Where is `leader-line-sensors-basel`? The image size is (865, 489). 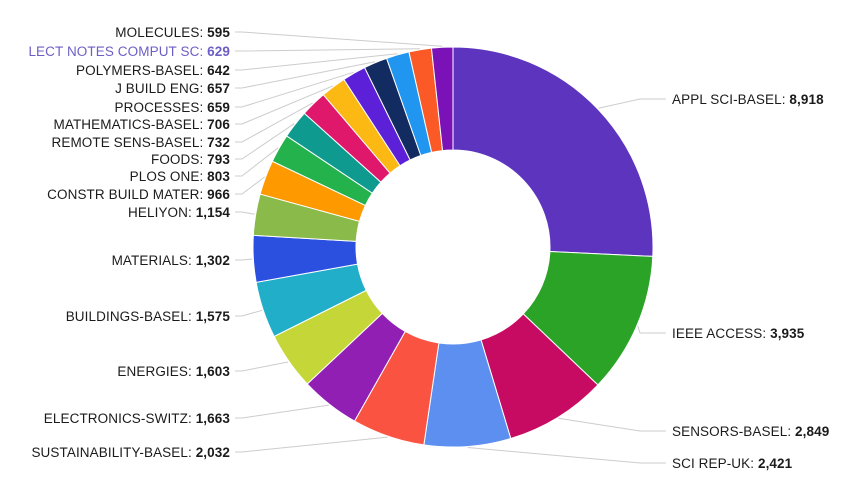
leader-line-sensors-basel is located at coordinates (612, 424).